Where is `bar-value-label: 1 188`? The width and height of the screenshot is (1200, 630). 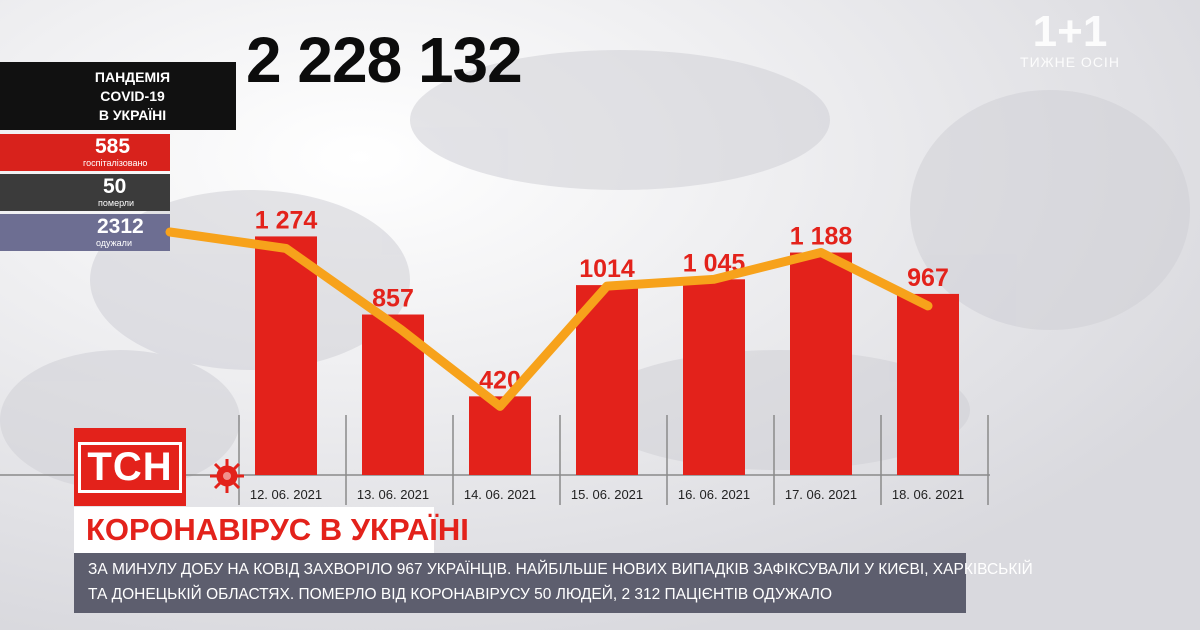 bar-value-label: 1 188 is located at coordinates (821, 237).